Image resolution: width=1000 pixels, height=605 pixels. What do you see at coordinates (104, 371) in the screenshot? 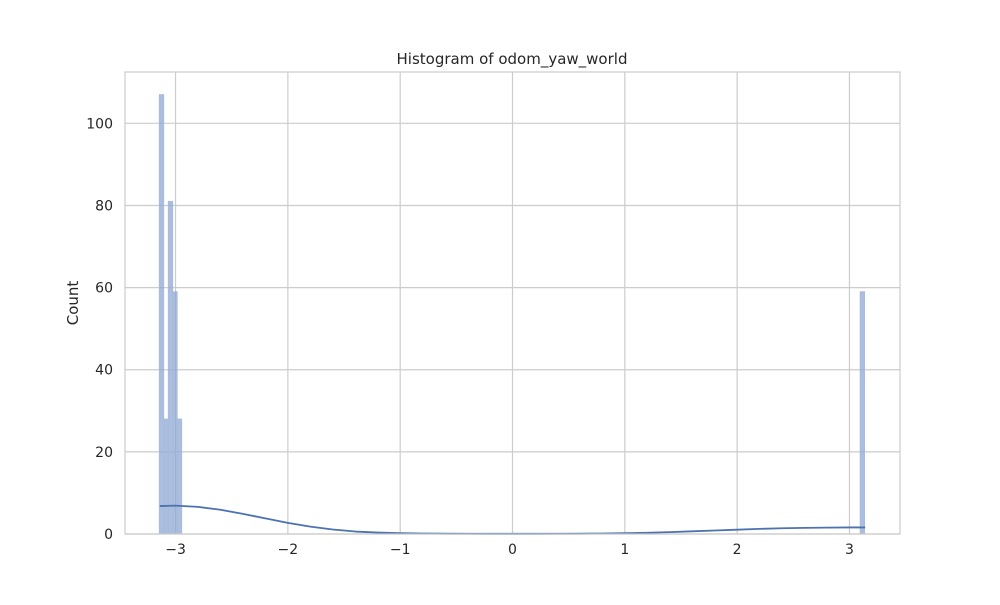
I see `y-tick-label: 40` at bounding box center [104, 371].